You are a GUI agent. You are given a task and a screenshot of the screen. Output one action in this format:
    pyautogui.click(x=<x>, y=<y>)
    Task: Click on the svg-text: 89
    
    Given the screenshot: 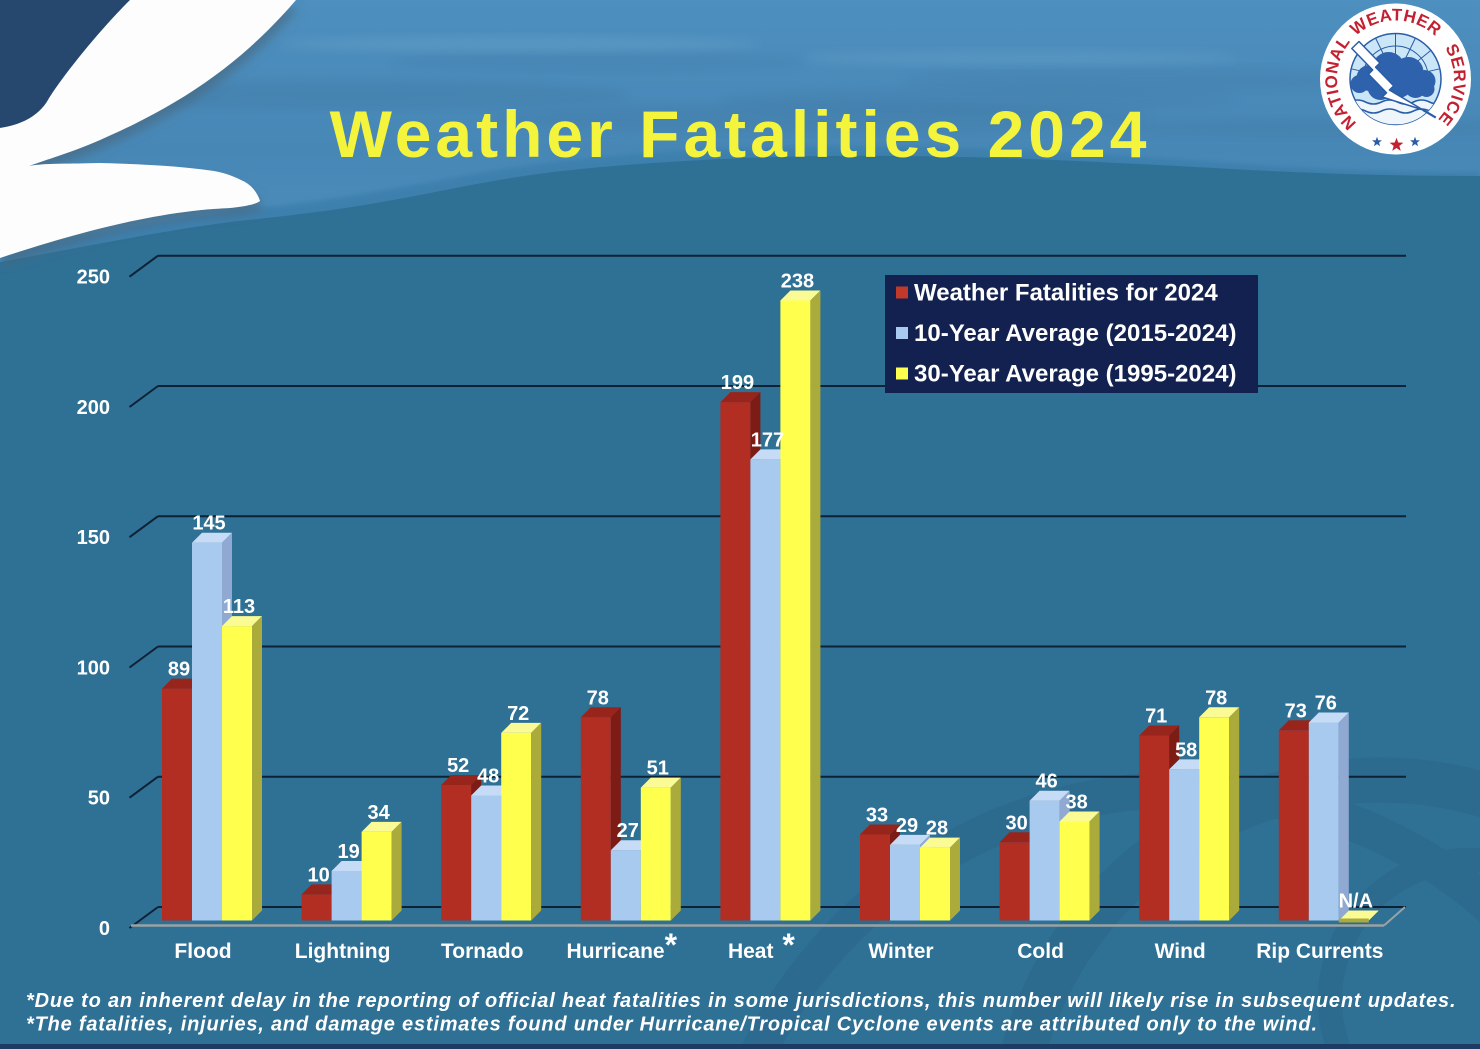 What is the action you would take?
    pyautogui.click(x=179, y=670)
    